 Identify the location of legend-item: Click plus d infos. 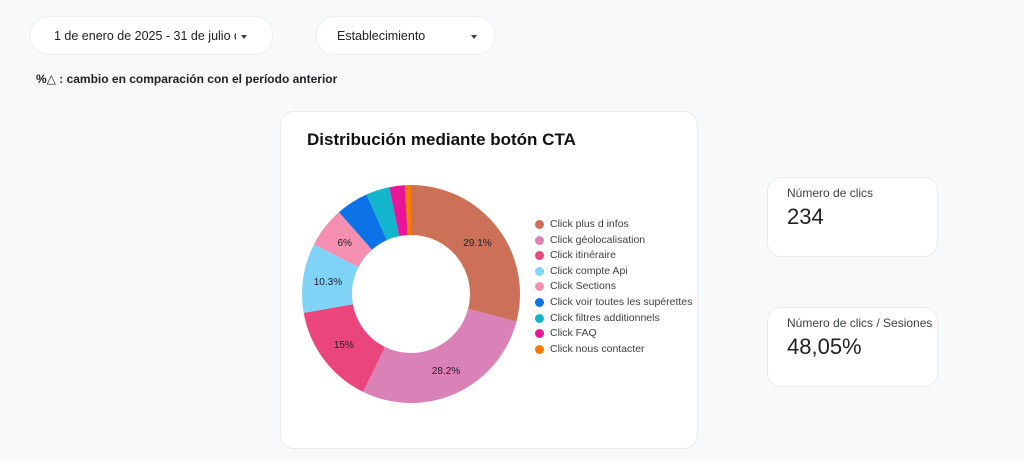
(615, 224).